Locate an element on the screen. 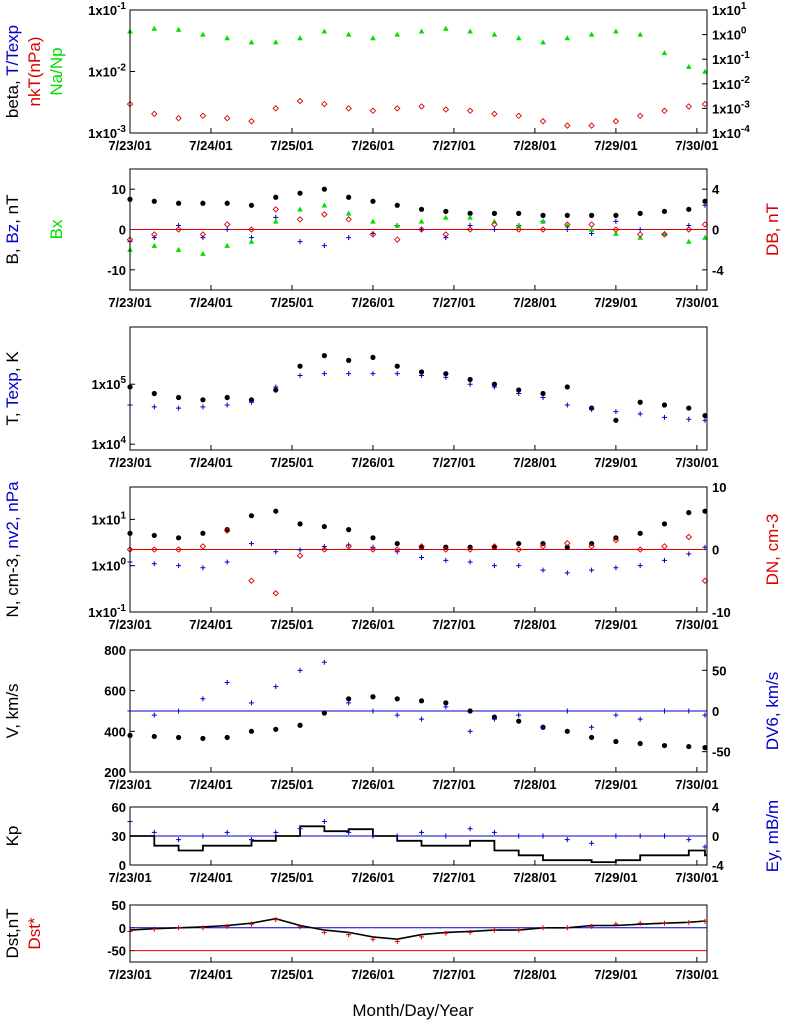 Image resolution: width=791 pixels, height=1024 pixels. y-tick-label: 1x10⁻³ is located at coordinates (107, 132).